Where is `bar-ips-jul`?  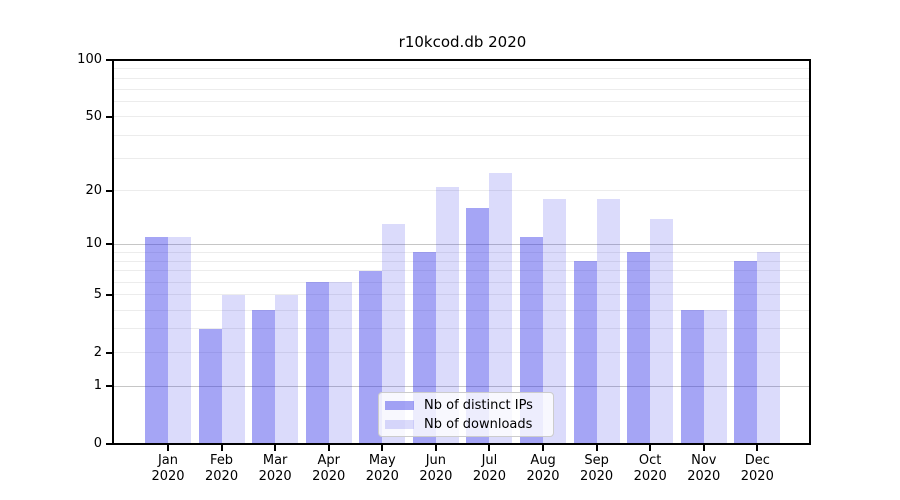
bar-ips-jul is located at coordinates (478, 325).